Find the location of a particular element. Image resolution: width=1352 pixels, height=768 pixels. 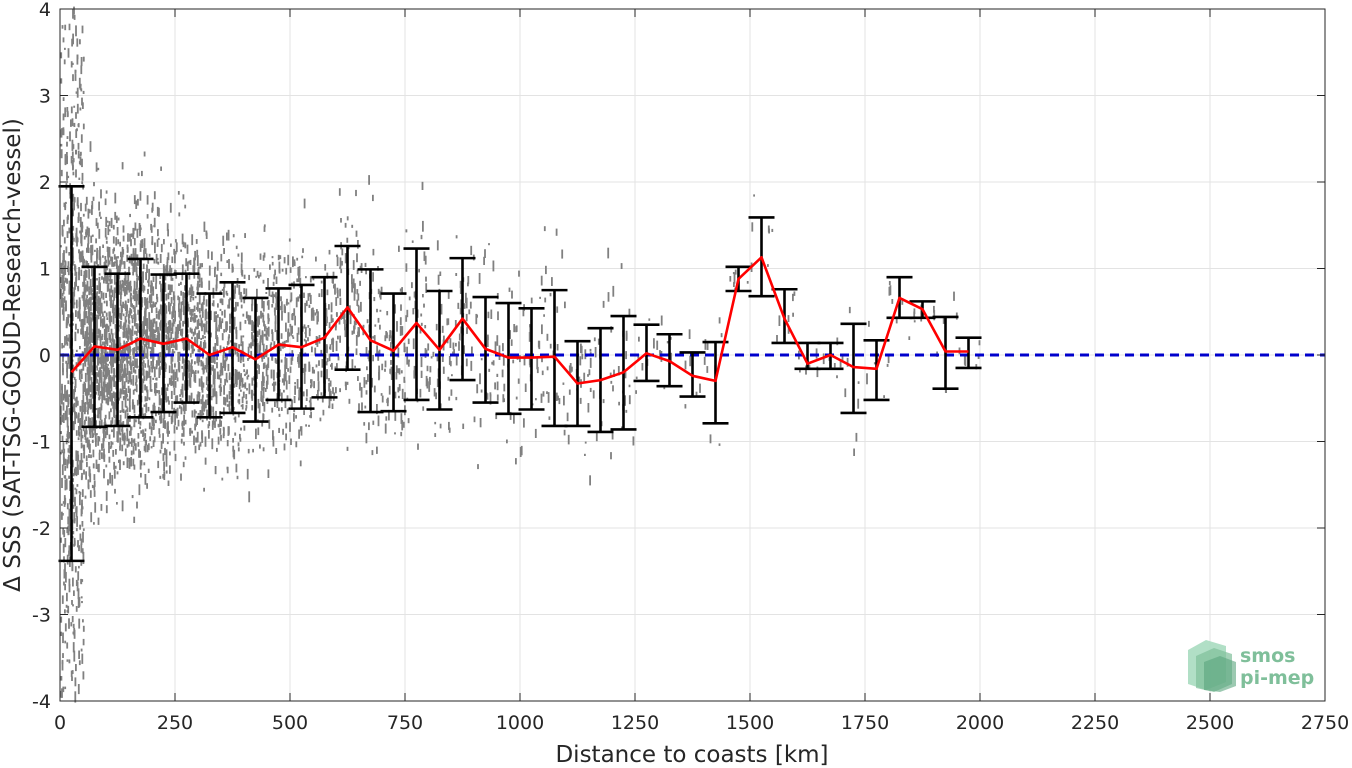

x-tick-label: 1500 is located at coordinates (750, 723).